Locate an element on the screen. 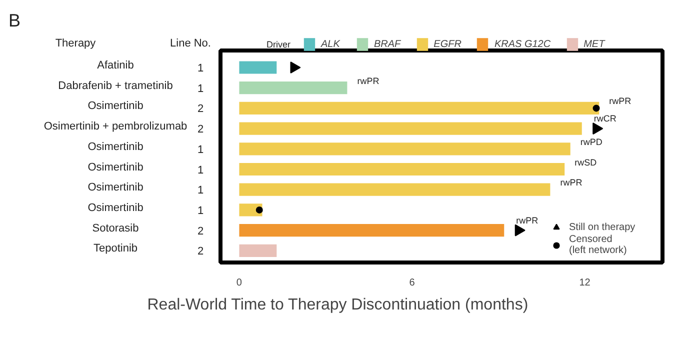  x-tick-label: 6 is located at coordinates (412, 283).